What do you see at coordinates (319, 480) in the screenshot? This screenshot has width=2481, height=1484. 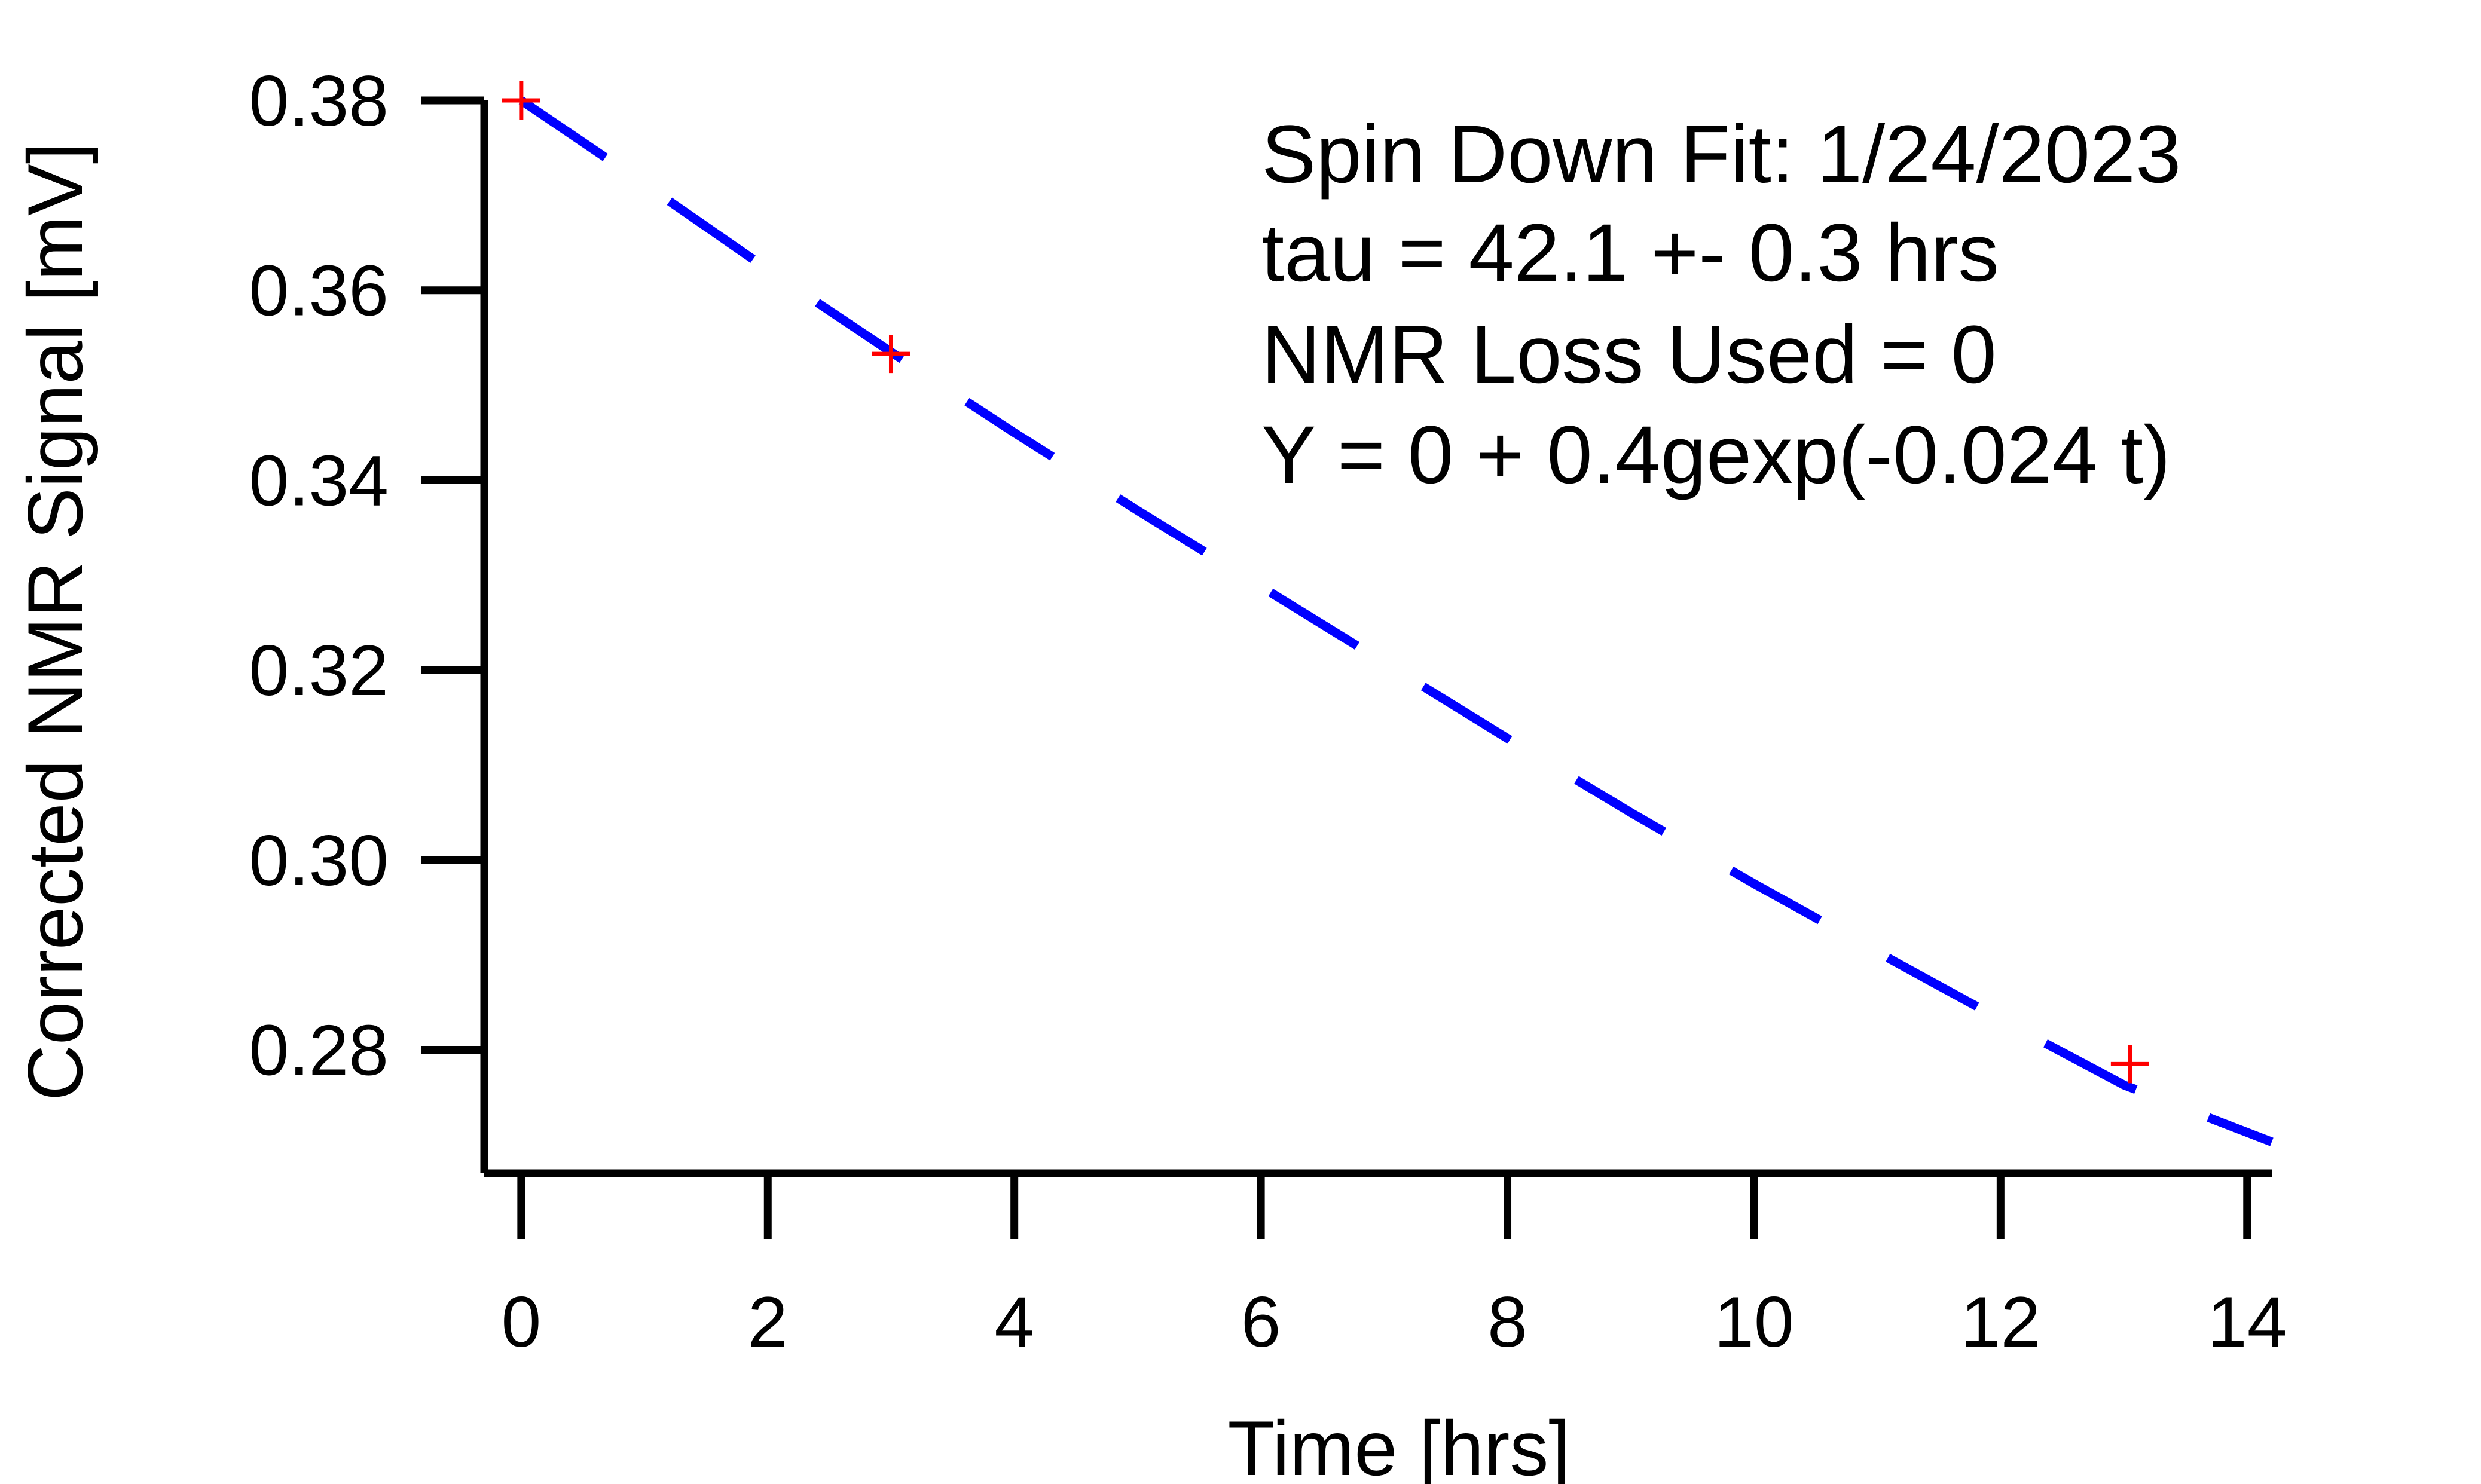 I see `y-tick-label: 0.34` at bounding box center [319, 480].